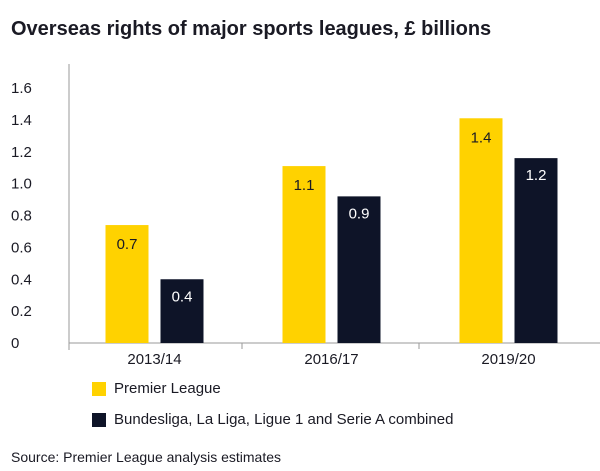 The height and width of the screenshot is (471, 600). I want to click on data-label: 1.4, so click(481, 137).